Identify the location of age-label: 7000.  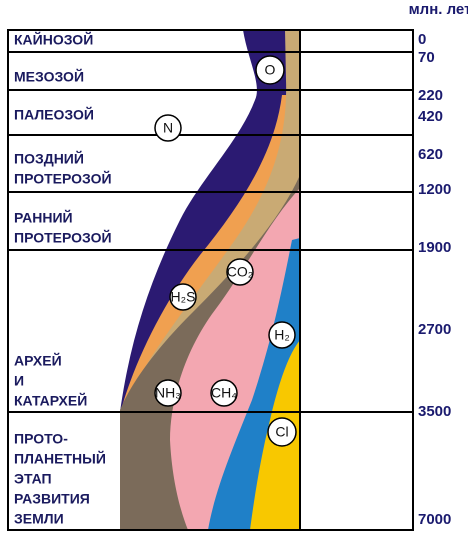
(434, 519).